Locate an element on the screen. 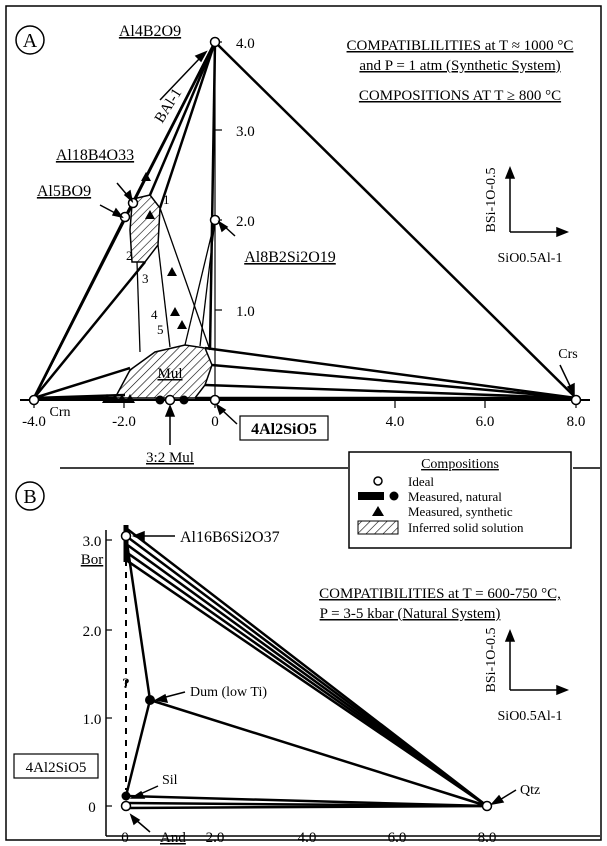 This screenshot has width=607, height=846. legend-ideal-label: Ideal is located at coordinates (421, 481).